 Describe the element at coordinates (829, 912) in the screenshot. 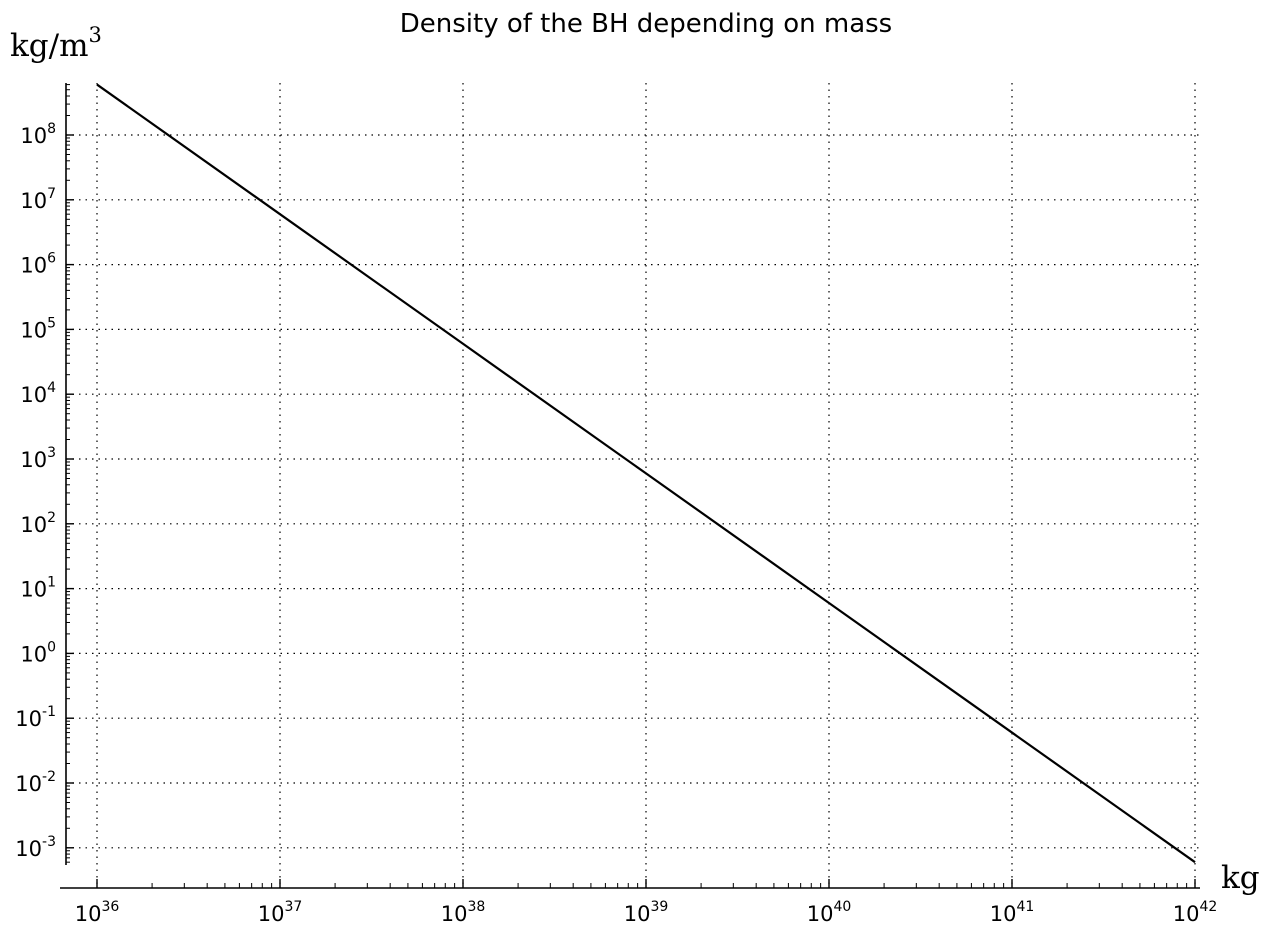

I see `x-tick-label: 1040` at that location.